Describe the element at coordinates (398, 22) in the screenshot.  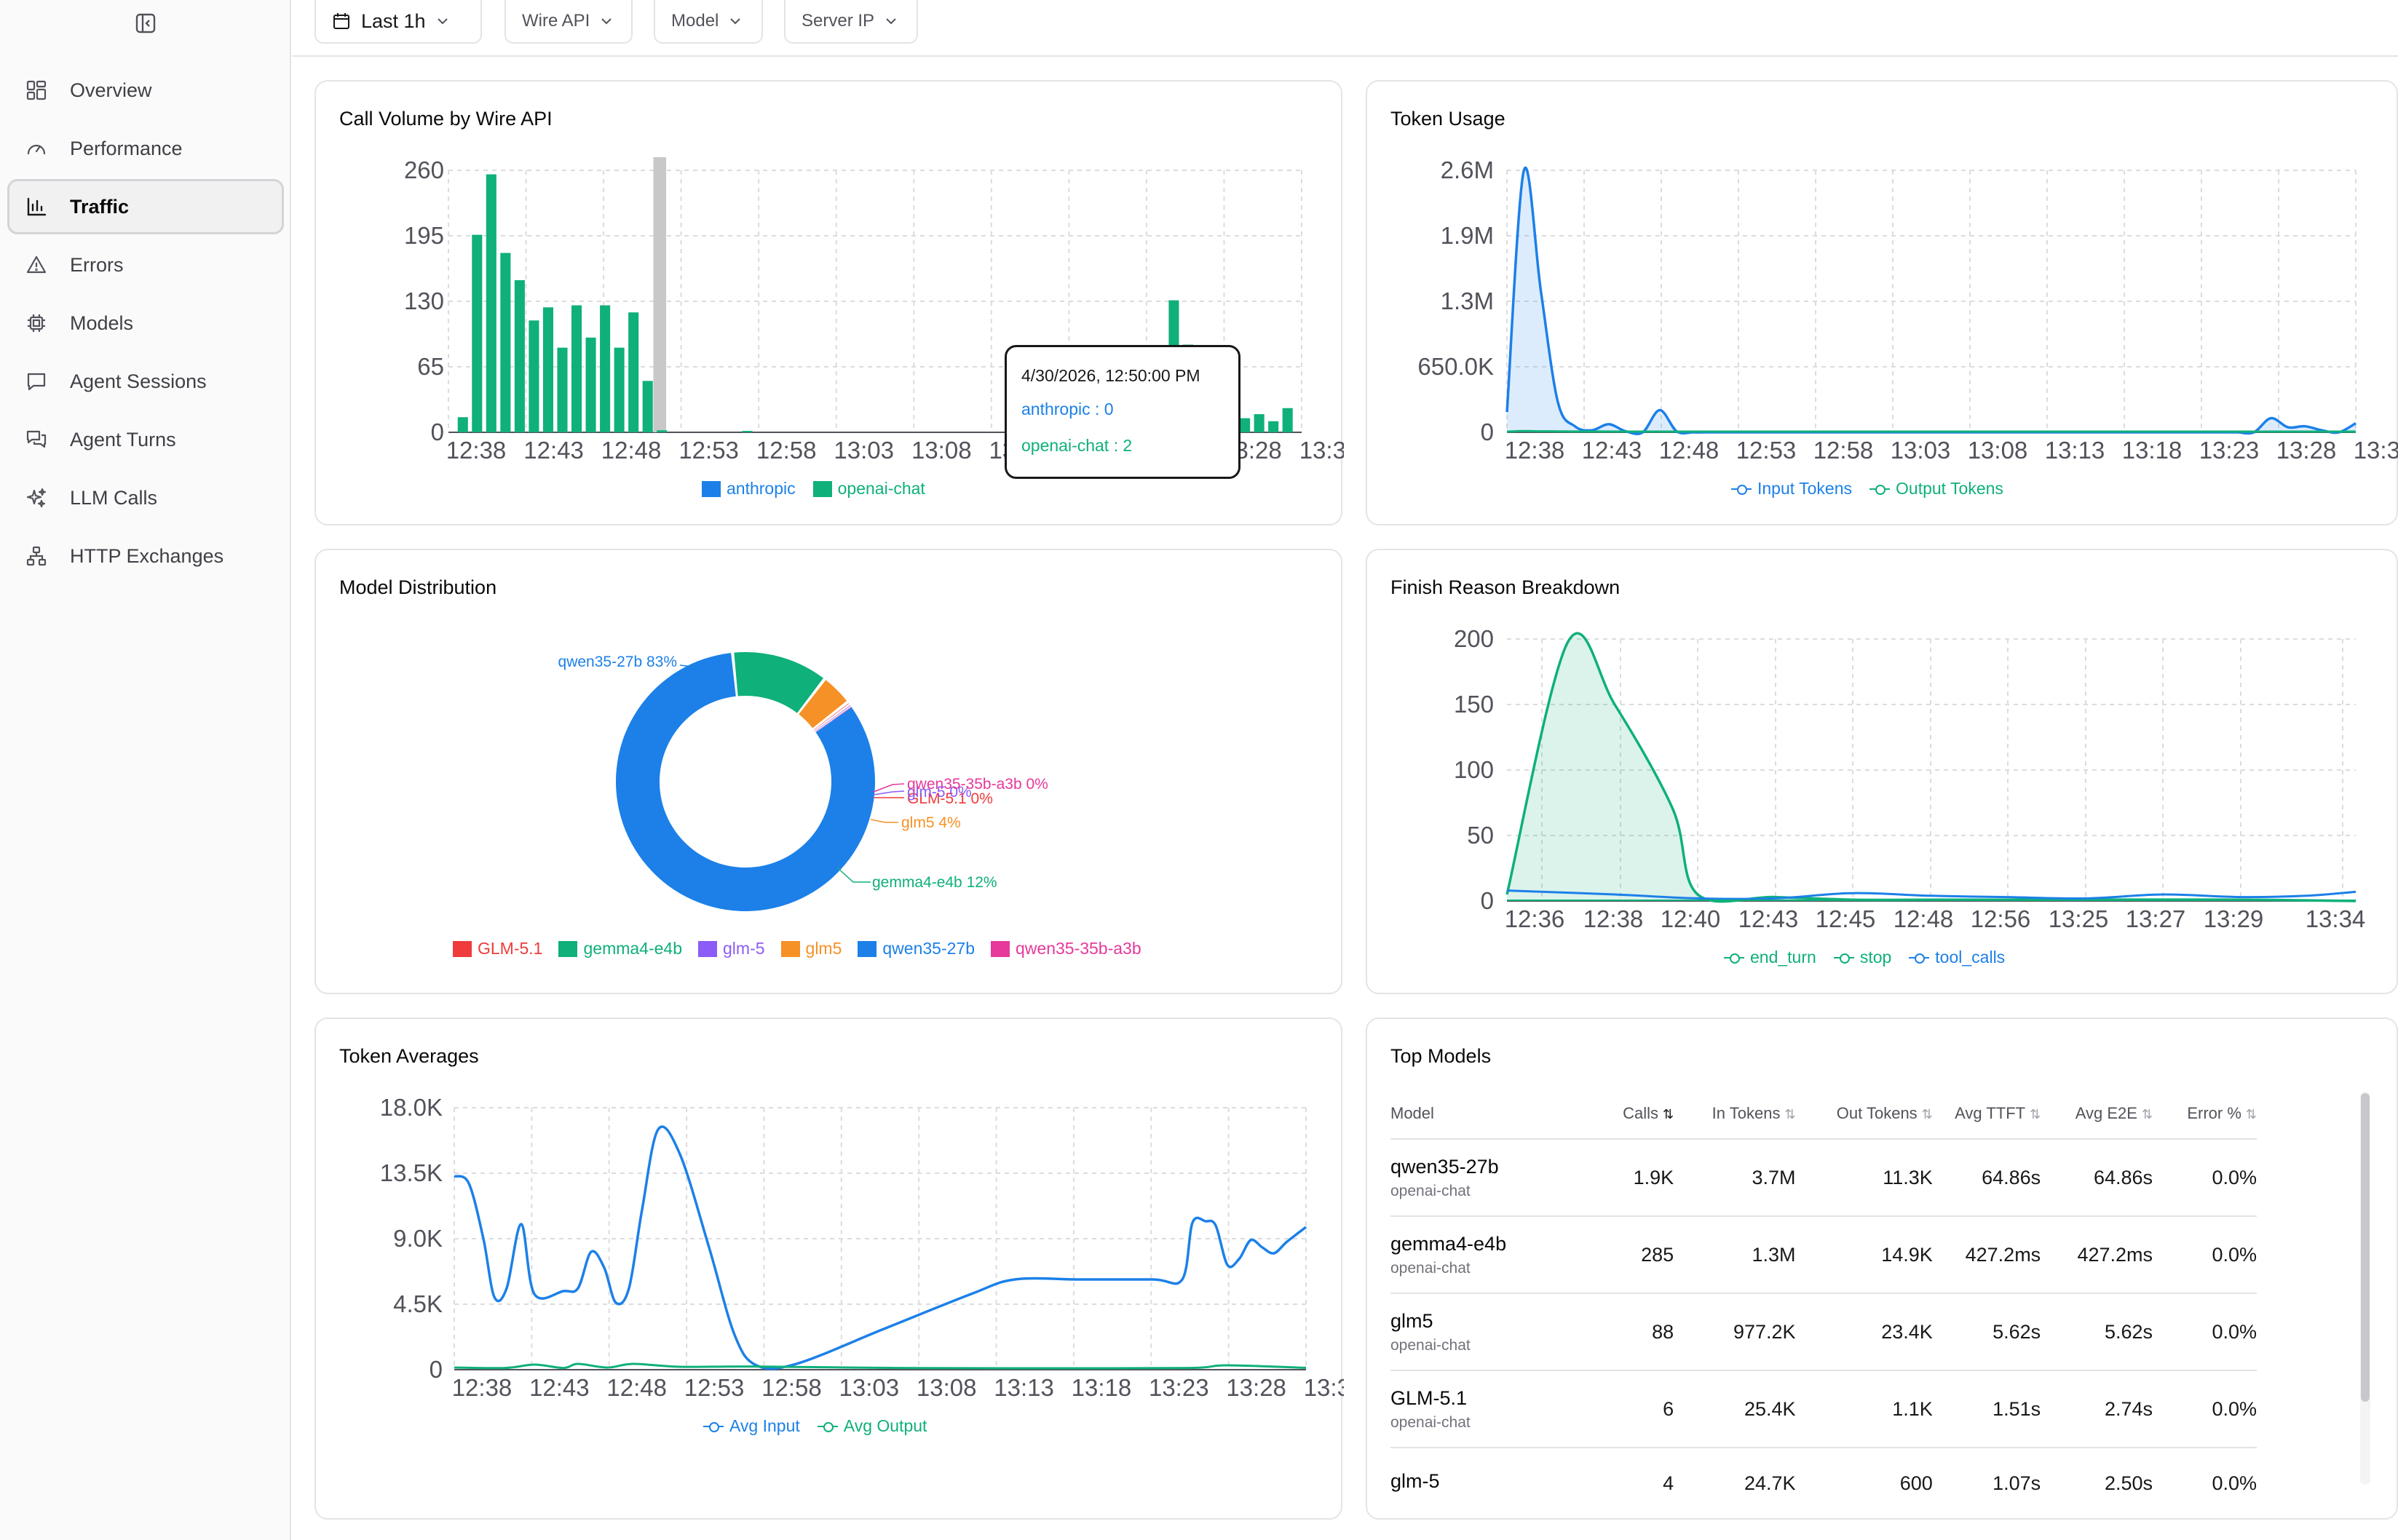
I see `time-range-select: Last 1h` at that location.